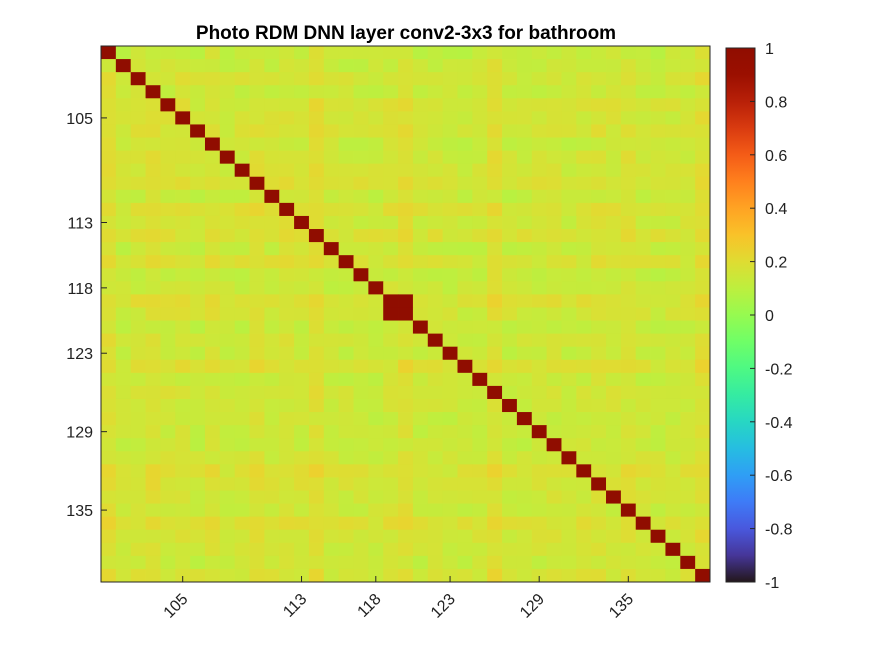 Image resolution: width=875 pixels, height=656 pixels. What do you see at coordinates (776, 156) in the screenshot?
I see `colorbar-tick-label: 0.6` at bounding box center [776, 156].